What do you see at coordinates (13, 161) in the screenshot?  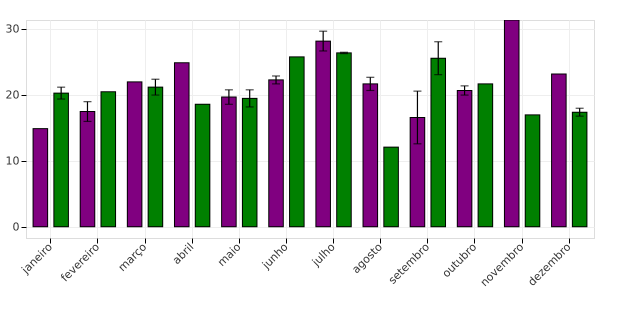 I see `y-tick-label: 10` at bounding box center [13, 161].